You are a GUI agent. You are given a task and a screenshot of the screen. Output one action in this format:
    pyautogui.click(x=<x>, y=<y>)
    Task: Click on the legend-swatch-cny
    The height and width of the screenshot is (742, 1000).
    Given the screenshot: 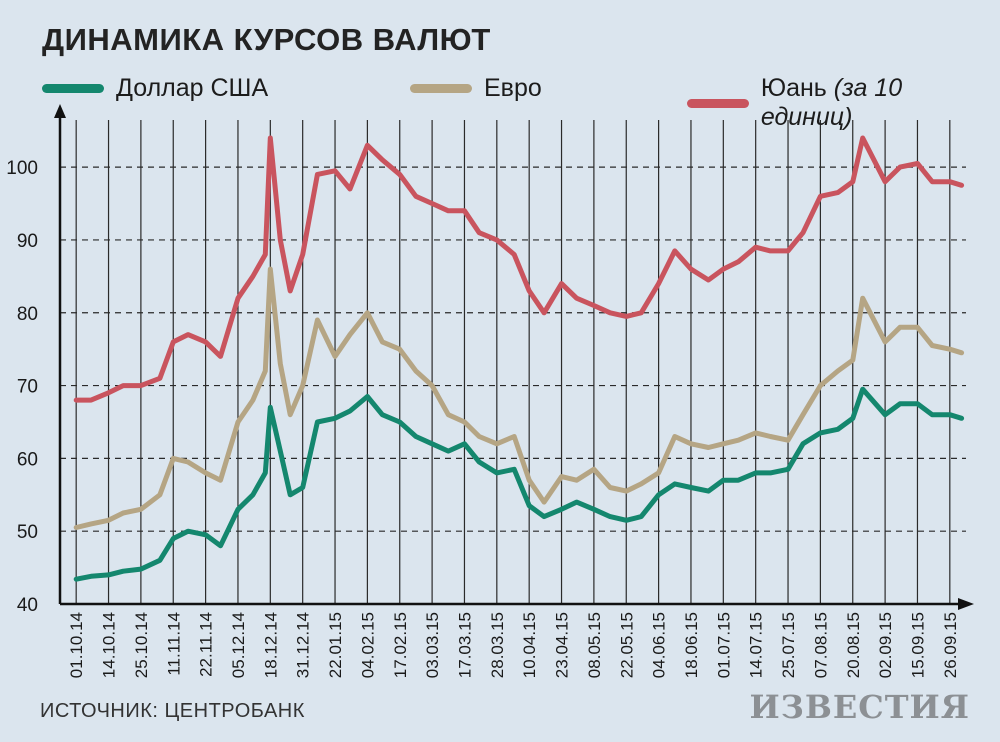 What is the action you would take?
    pyautogui.click(x=718, y=103)
    